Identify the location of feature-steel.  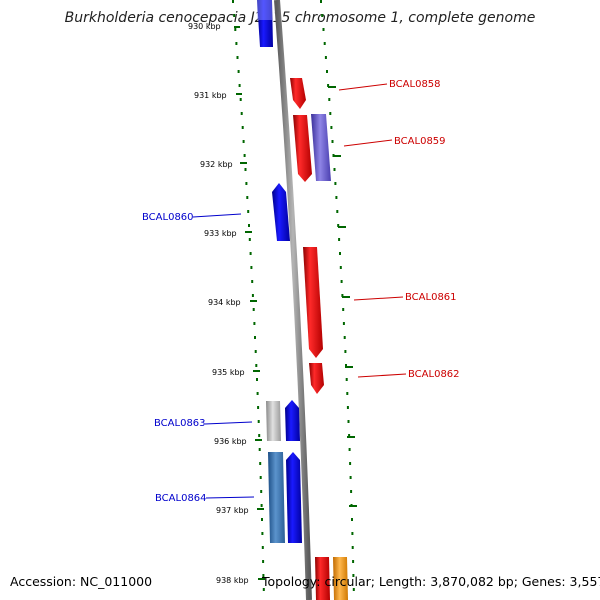
(276, 497).